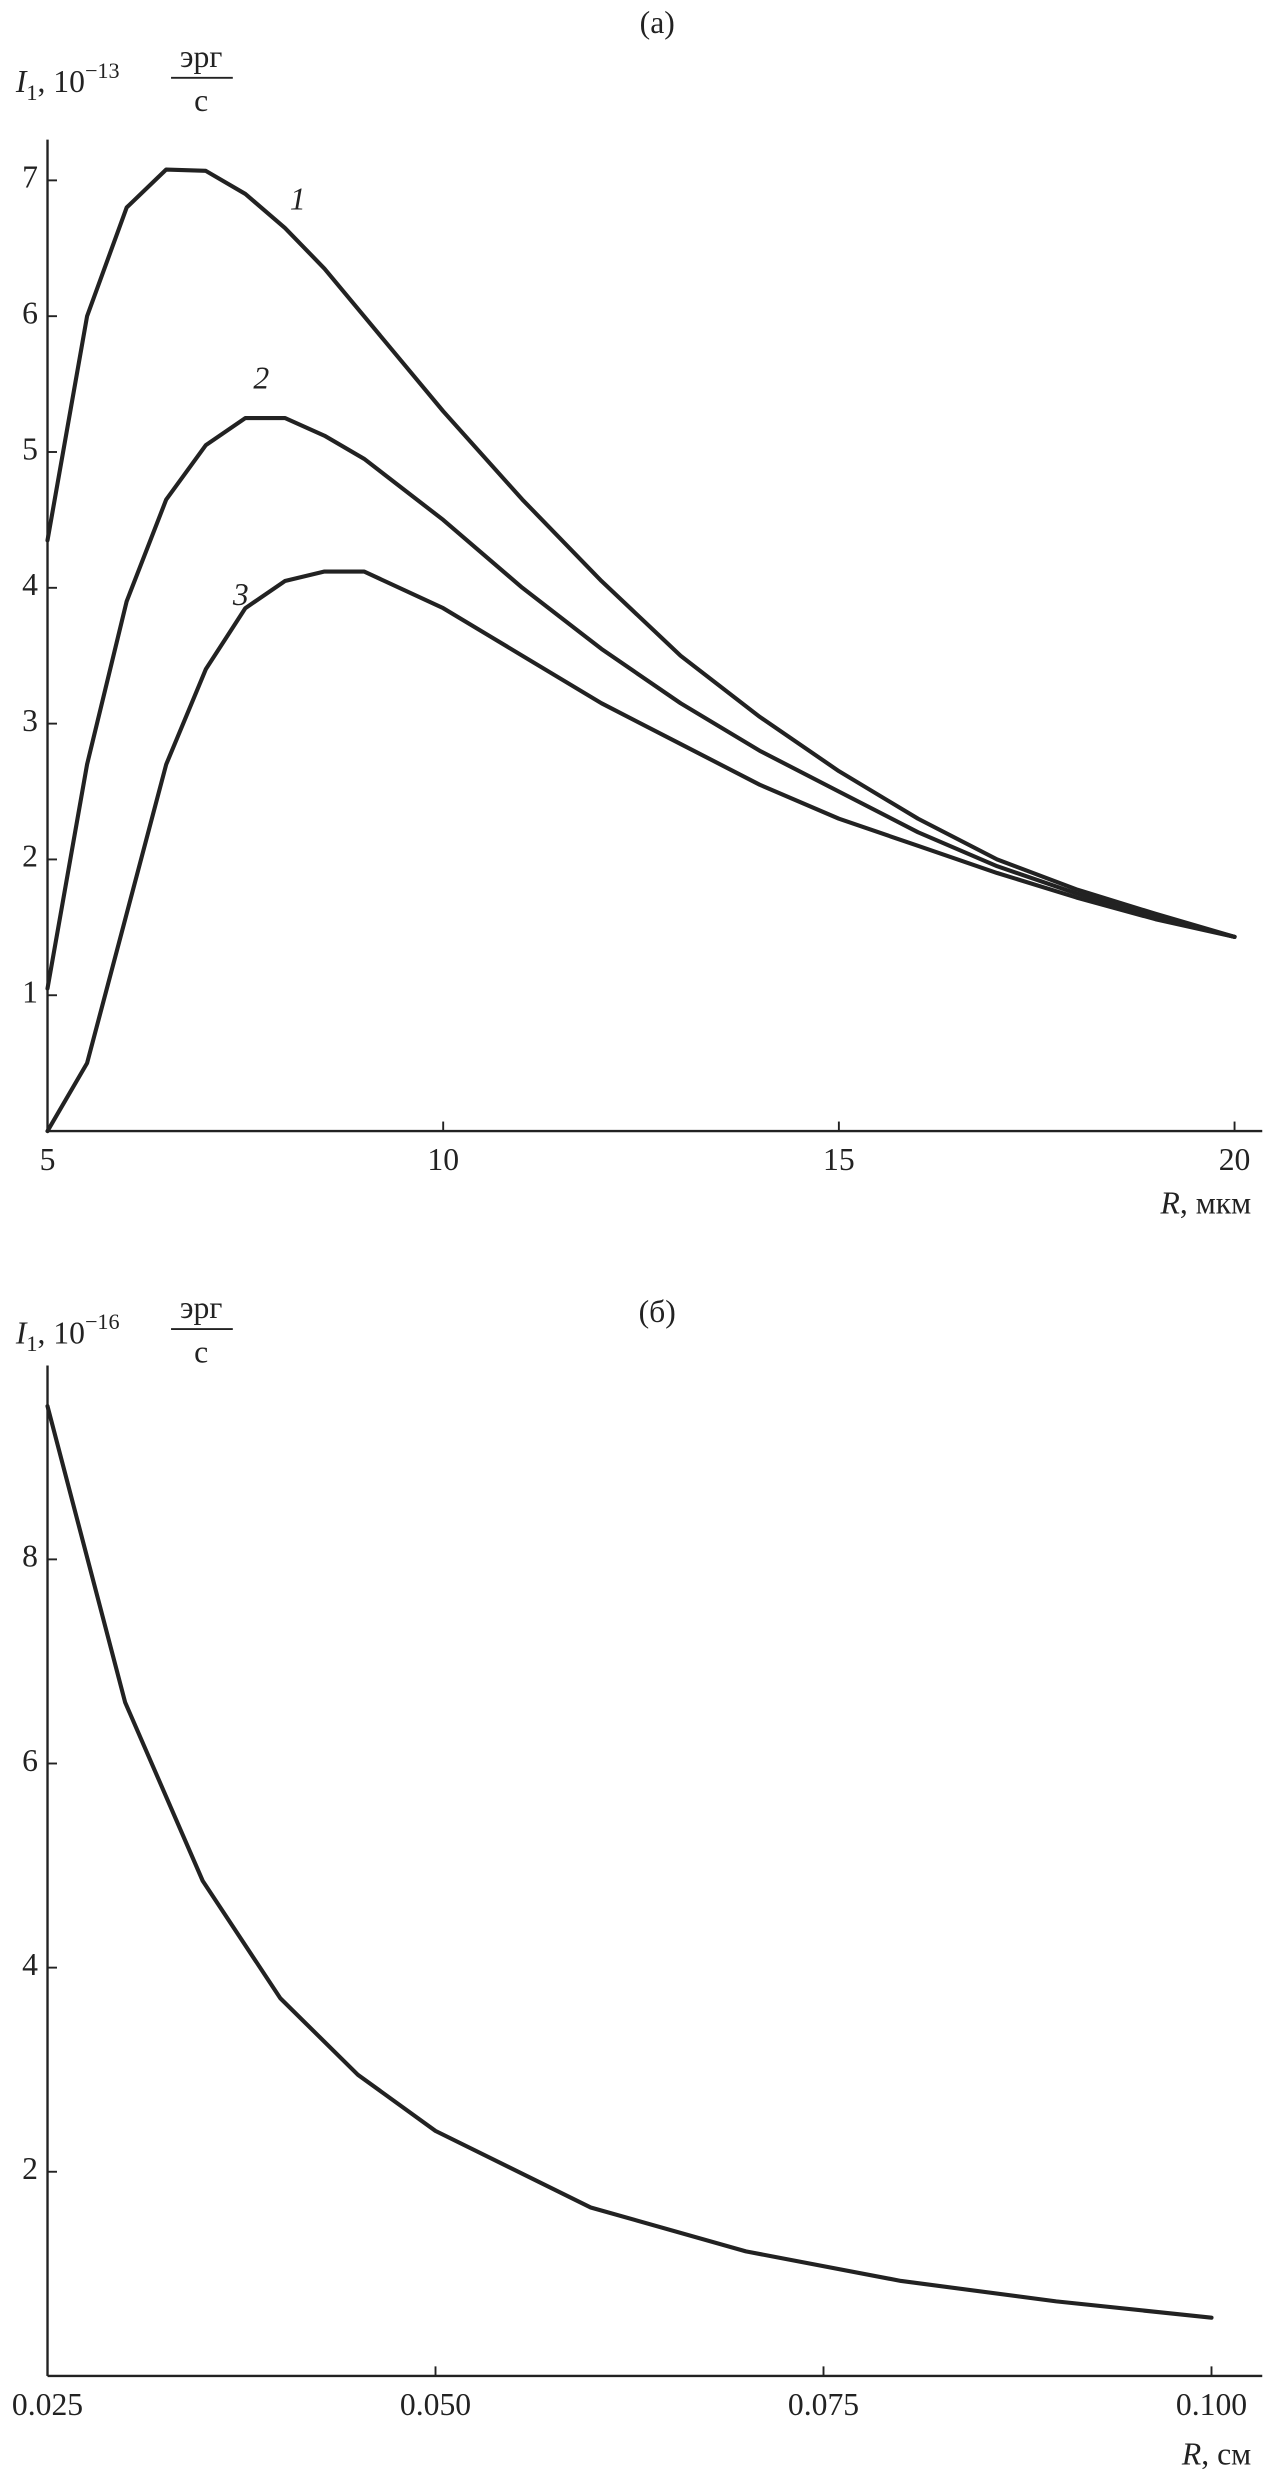 The width and height of the screenshot is (1267, 2487). I want to click on x-tick-label: 0.075, so click(823, 2404).